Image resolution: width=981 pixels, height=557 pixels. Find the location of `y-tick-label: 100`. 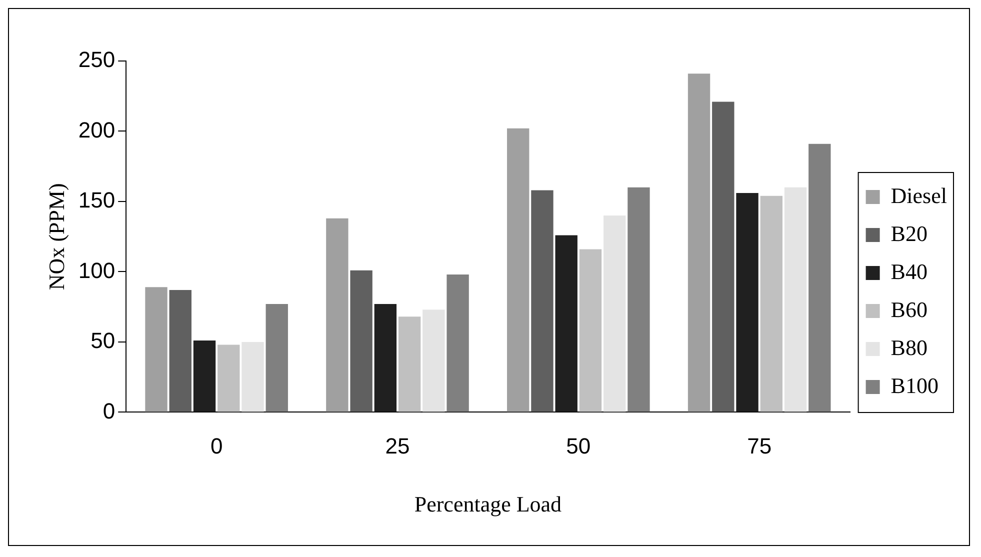

y-tick-label: 100 is located at coordinates (97, 270).